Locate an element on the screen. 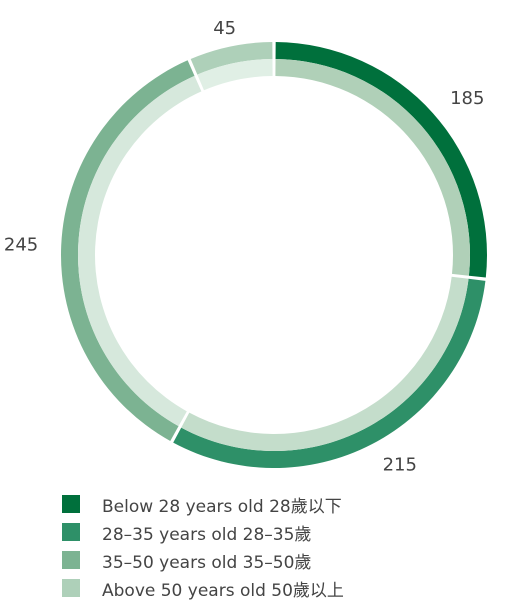 The image size is (528, 611). legend-item-35-50: 35–50 years old 35–50歲 is located at coordinates (292, 560).